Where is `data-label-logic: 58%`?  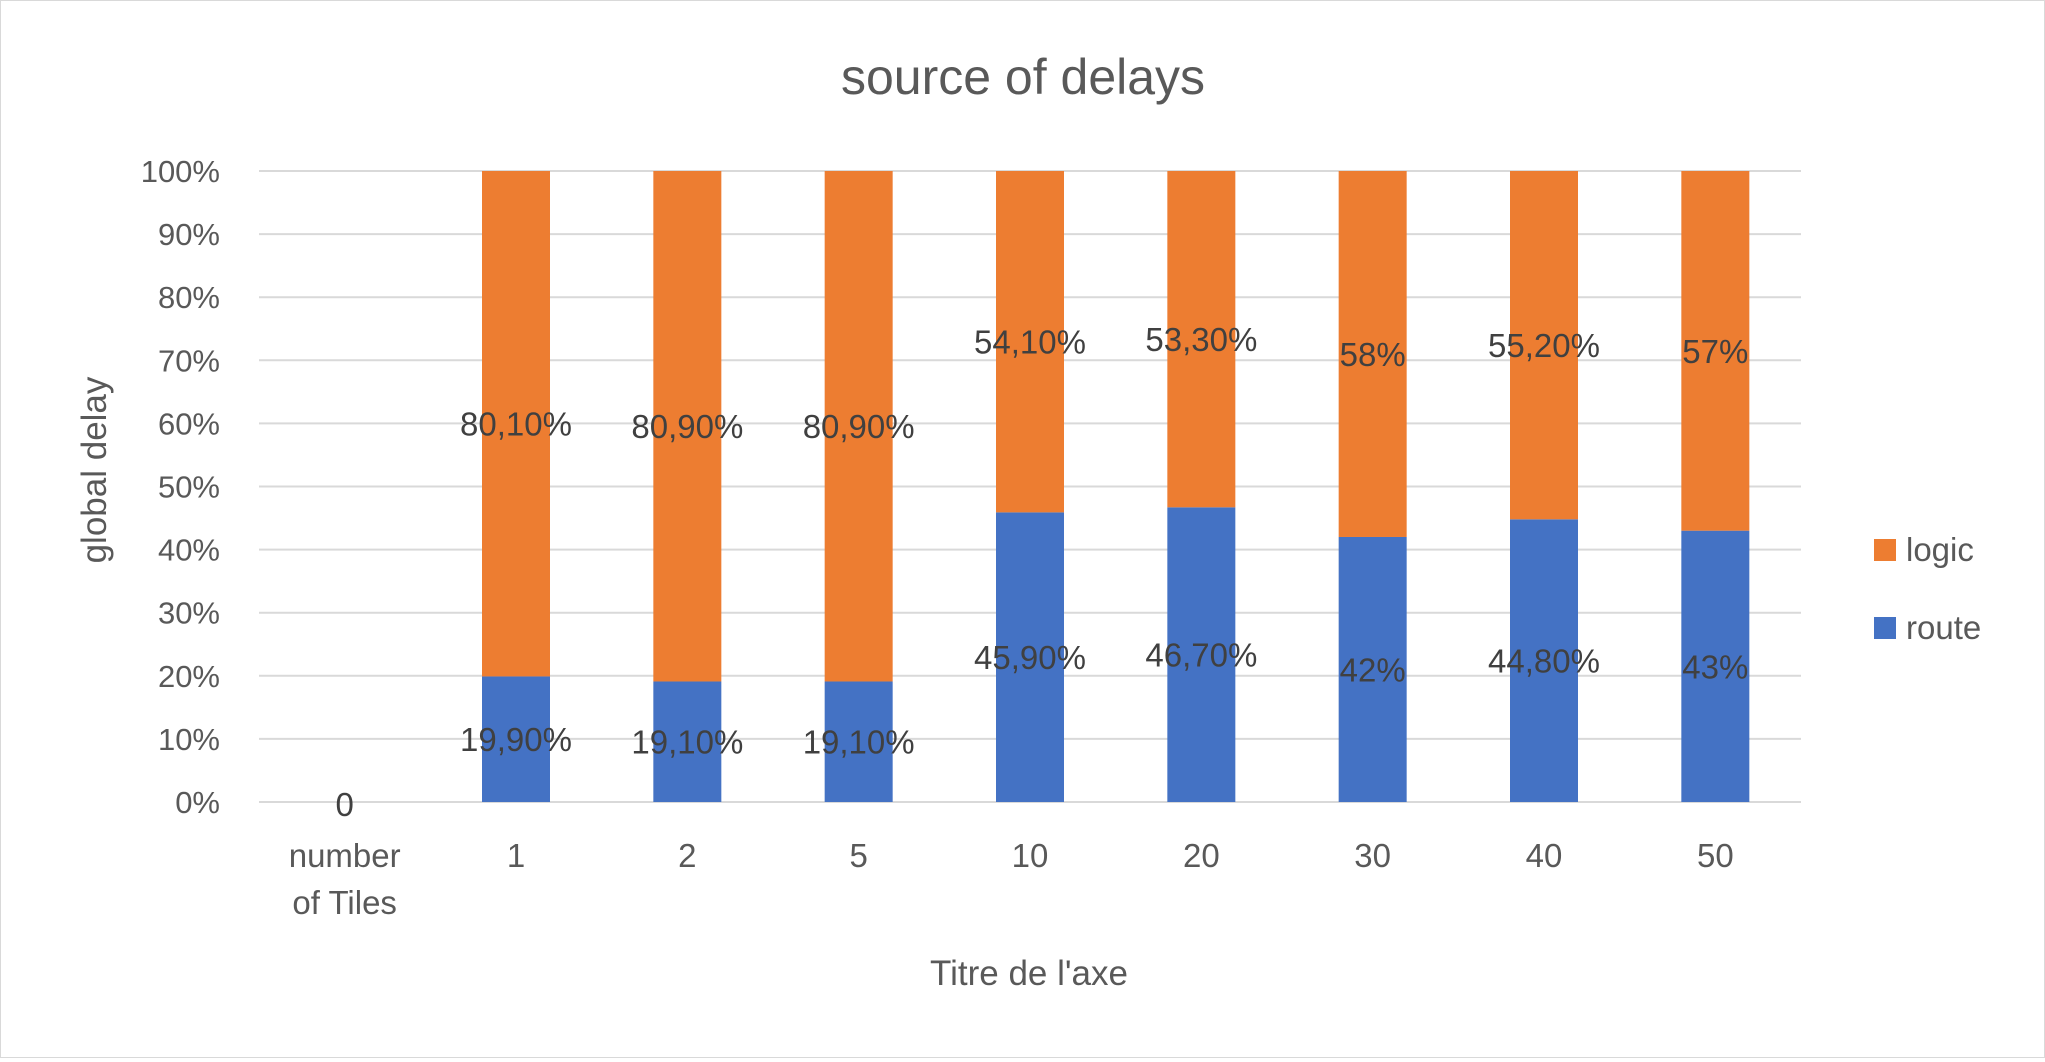
data-label-logic: 58% is located at coordinates (1373, 354).